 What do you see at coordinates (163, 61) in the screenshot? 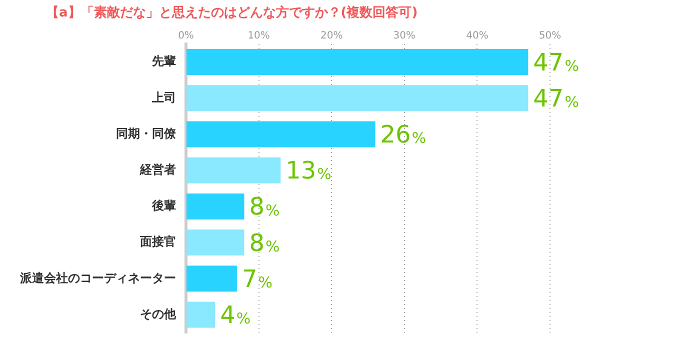
I see `y-tick-label: 先輩` at bounding box center [163, 61].